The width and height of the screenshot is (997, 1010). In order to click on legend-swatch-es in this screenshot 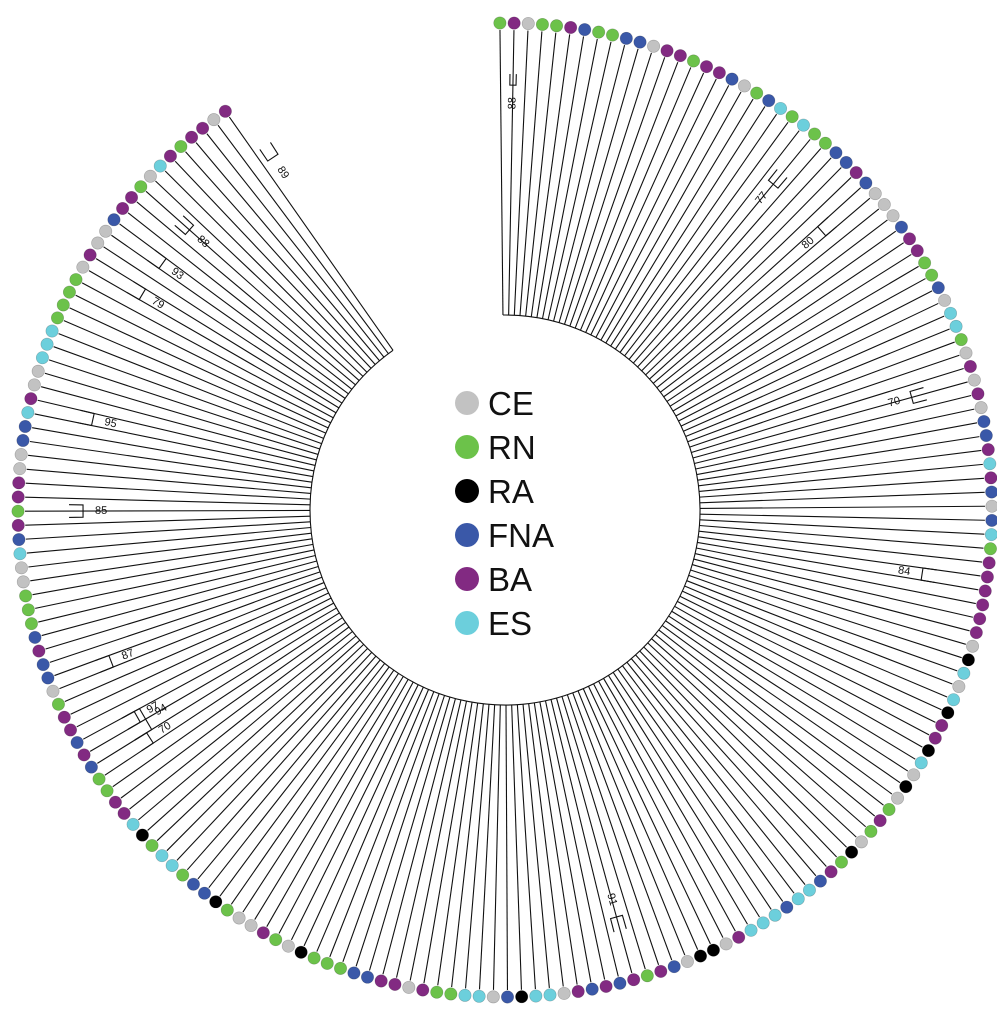, I will do `click(467, 623)`.